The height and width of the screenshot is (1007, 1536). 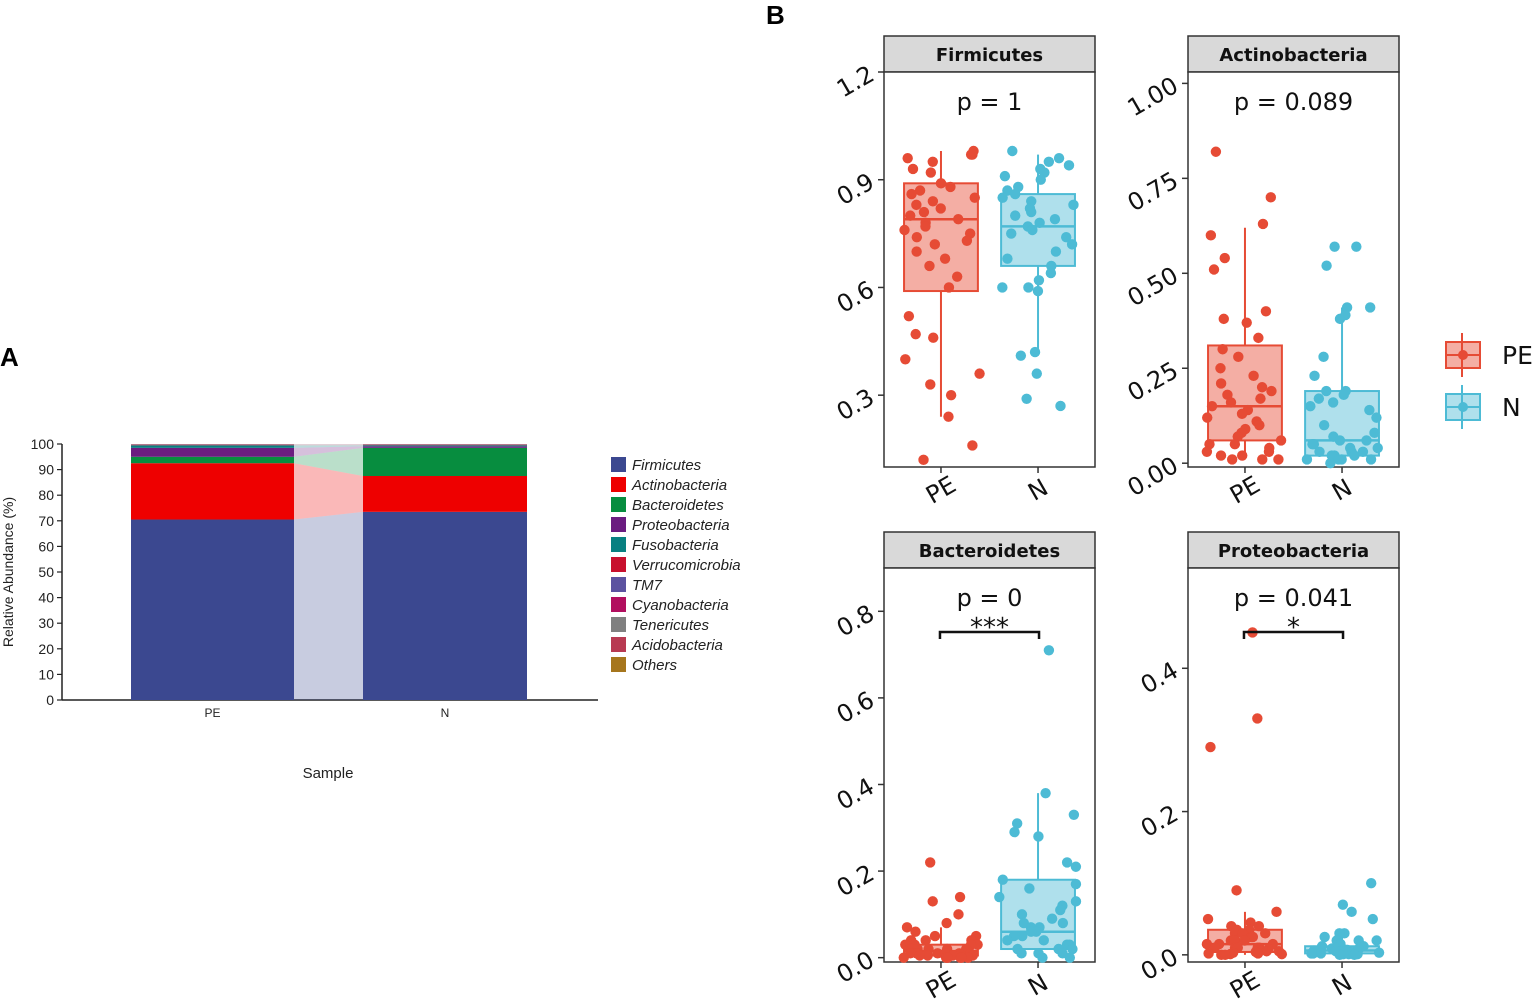 I want to click on y-tick-label: 0.2, so click(x=855, y=880).